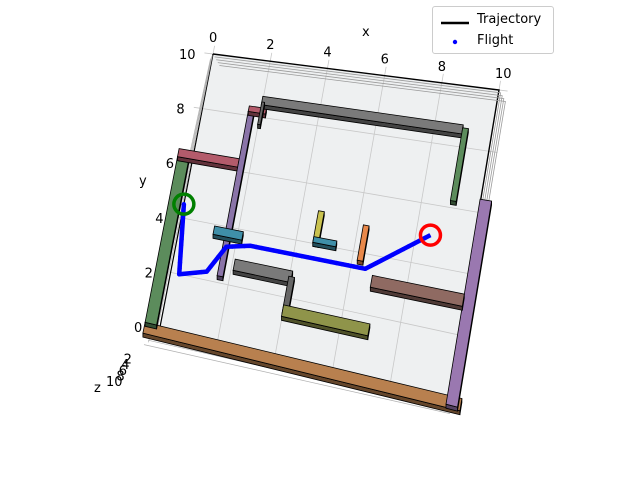  What do you see at coordinates (138, 328) in the screenshot?
I see `y-tick-label: 0` at bounding box center [138, 328].